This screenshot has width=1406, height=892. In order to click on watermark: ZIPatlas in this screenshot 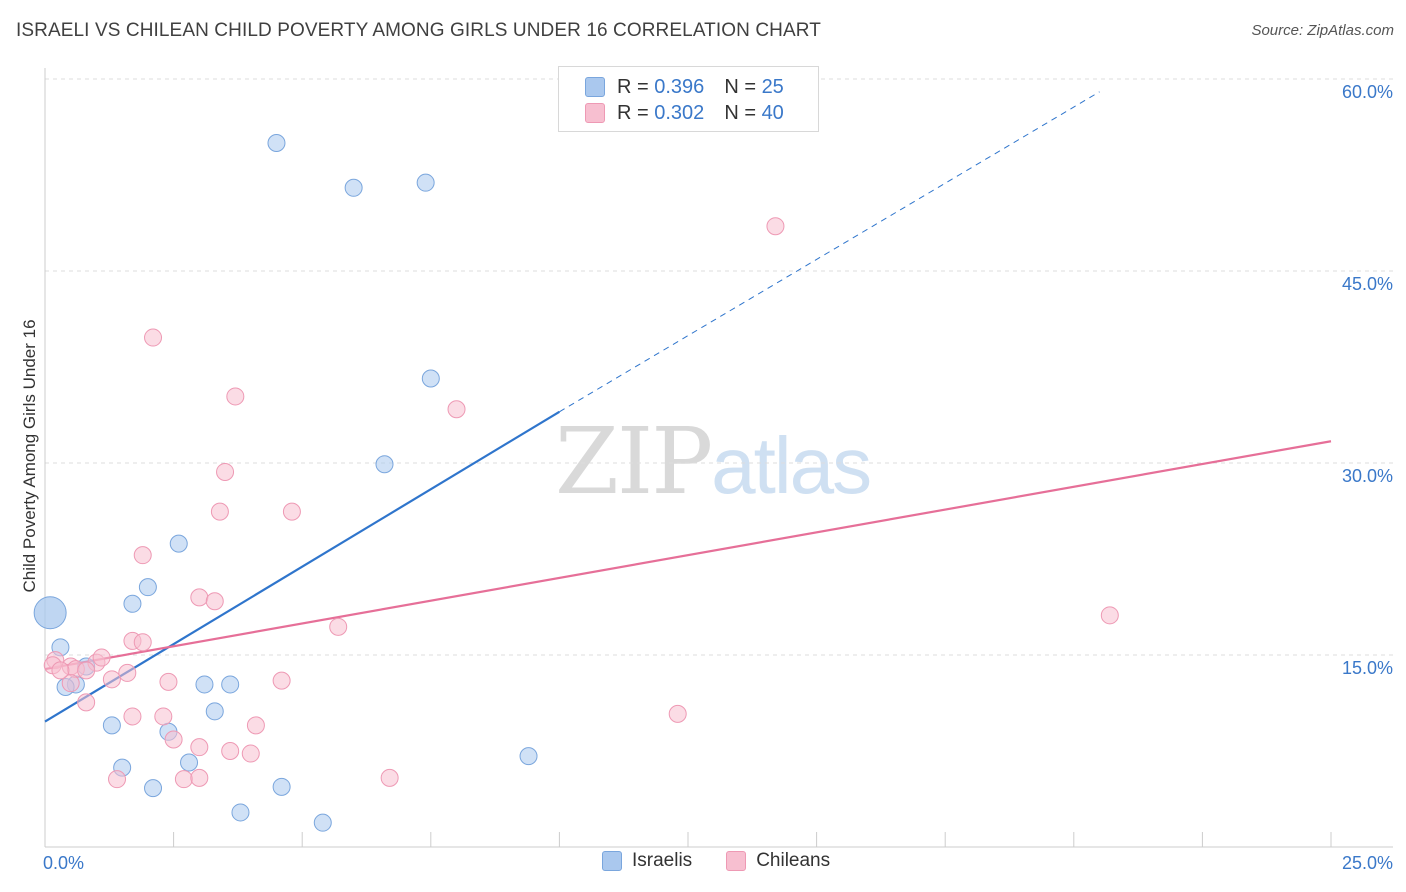, I will do `click(713, 461)`.